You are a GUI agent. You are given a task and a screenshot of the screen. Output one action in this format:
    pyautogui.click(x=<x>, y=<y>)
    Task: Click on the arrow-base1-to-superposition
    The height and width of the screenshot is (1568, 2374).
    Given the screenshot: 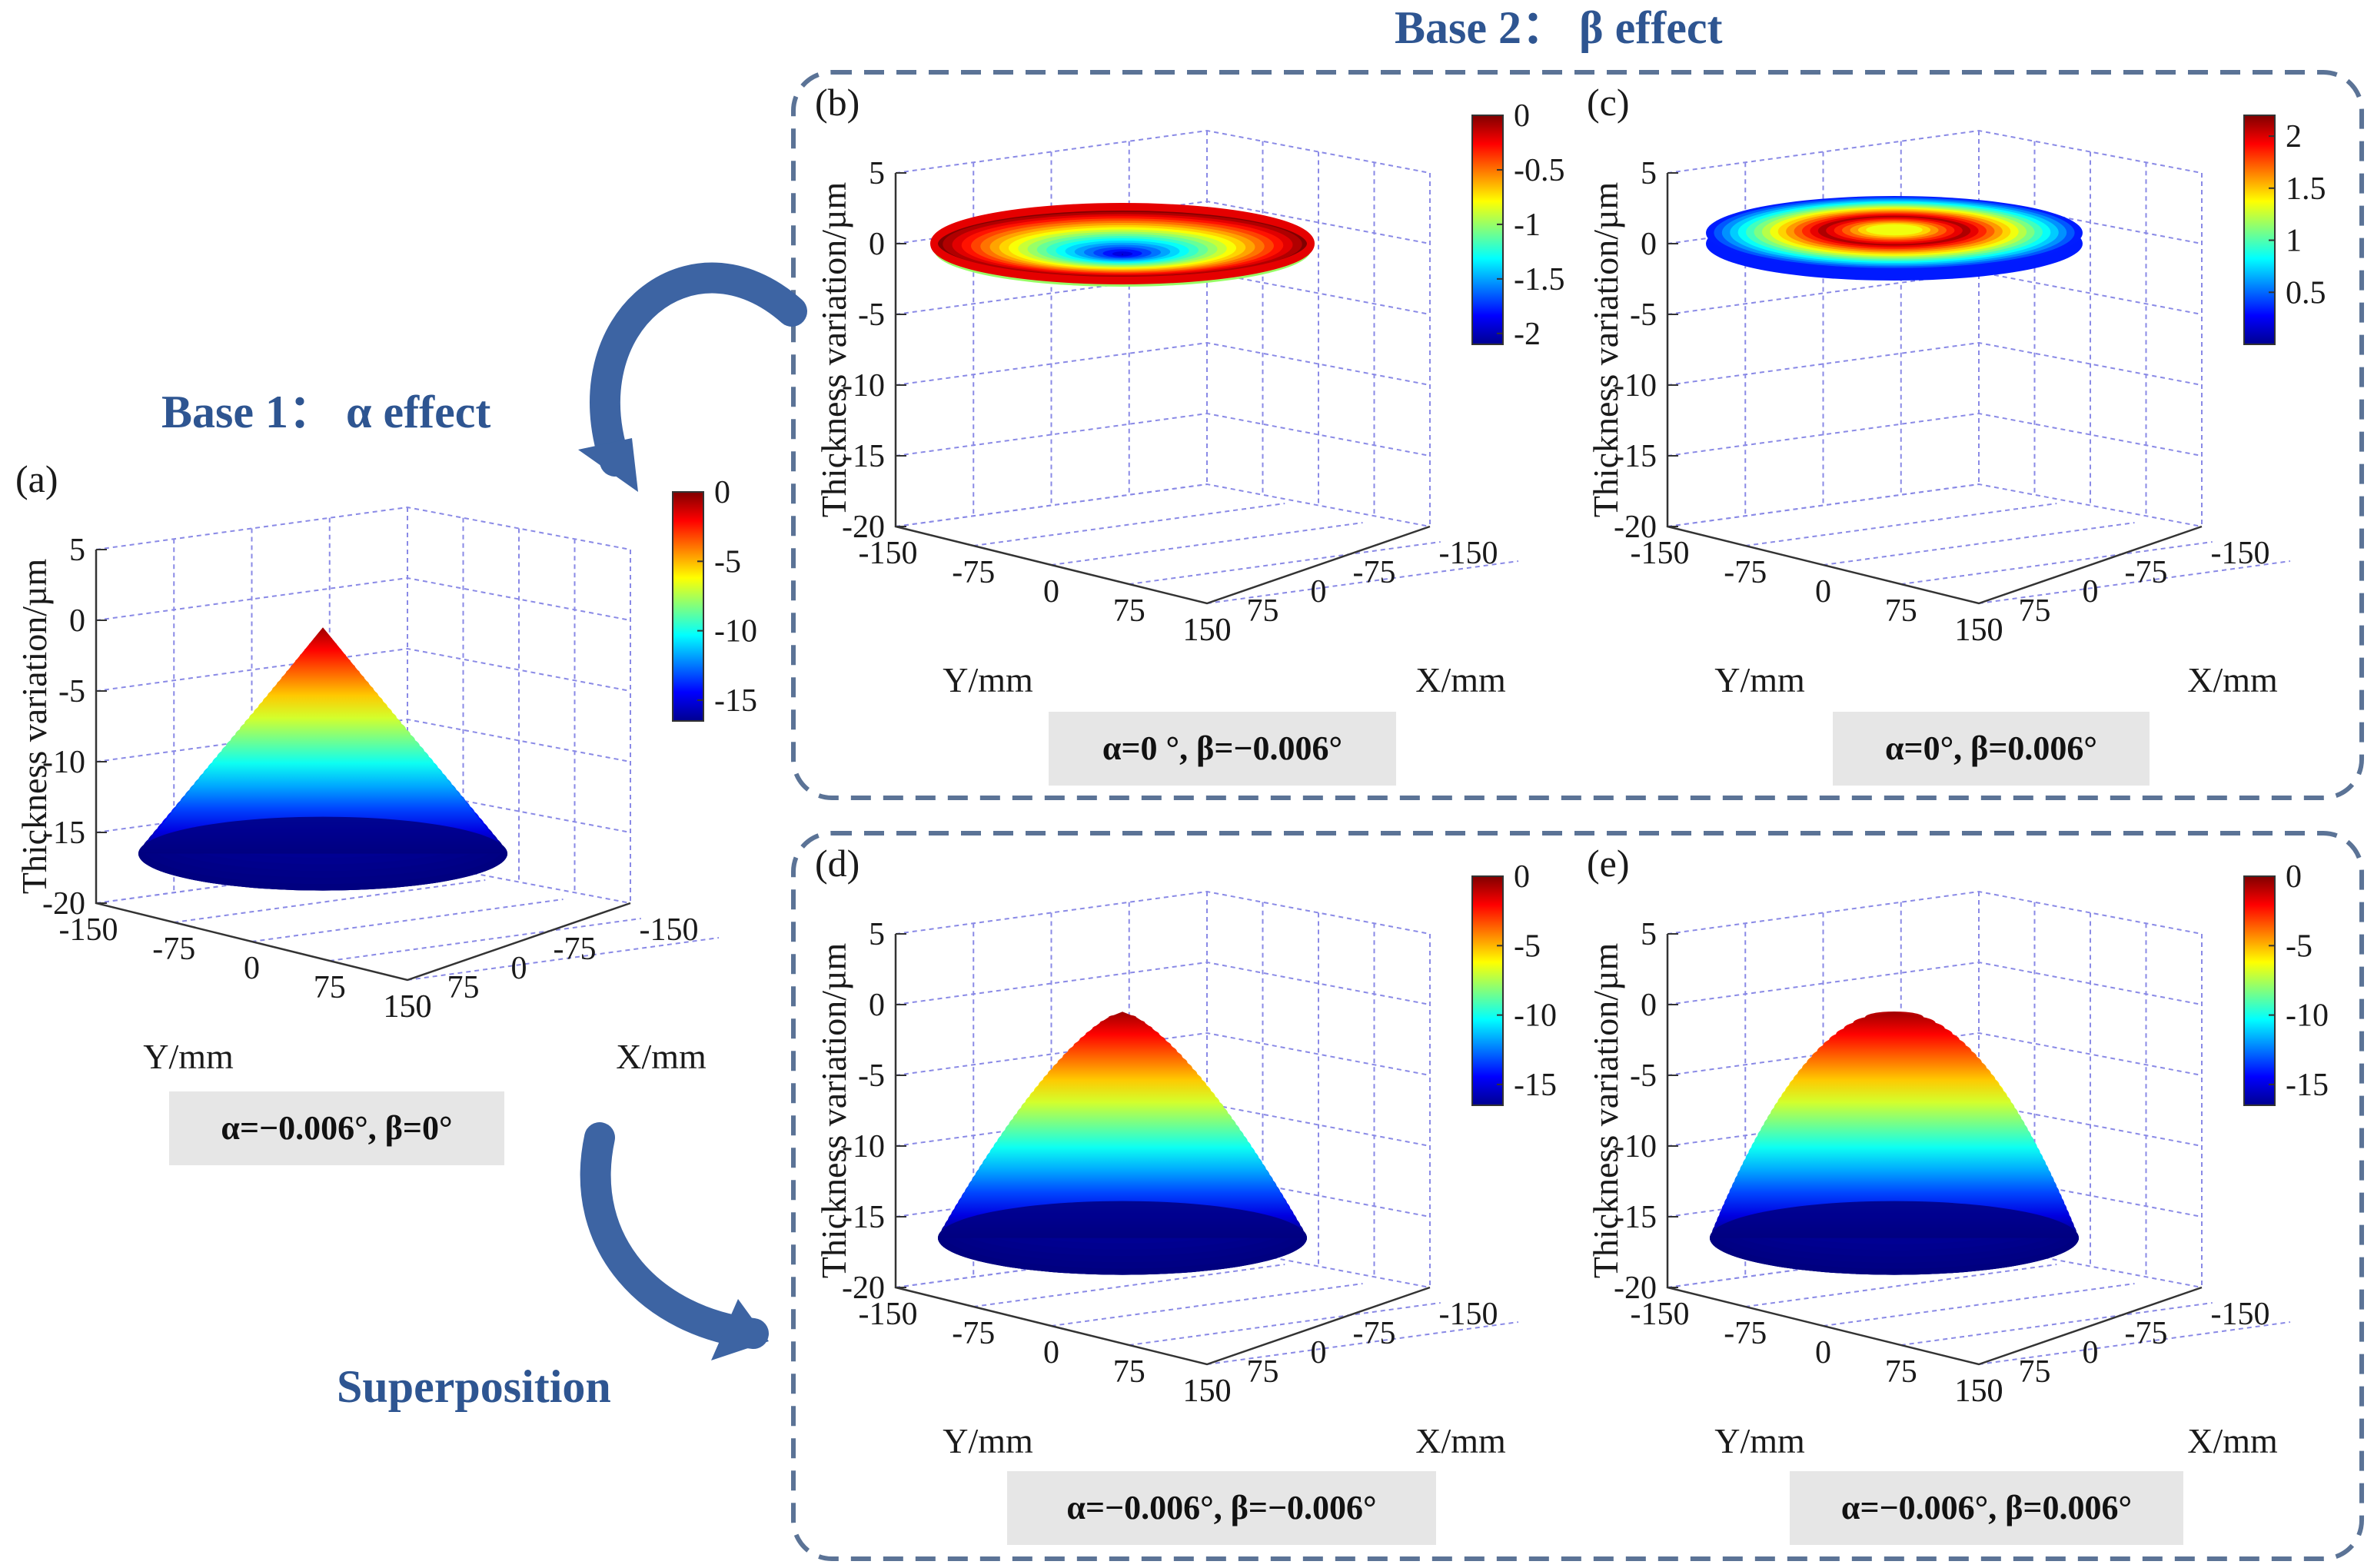 What is the action you would take?
    pyautogui.click(x=674, y=1235)
    